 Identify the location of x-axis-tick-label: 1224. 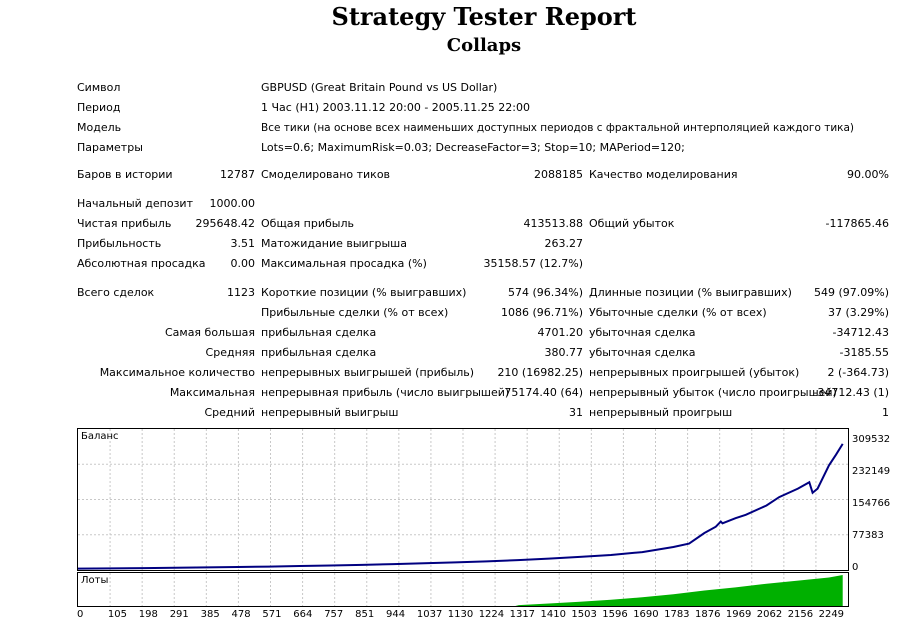
(491, 614).